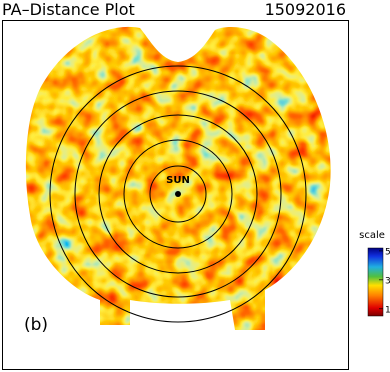 The height and width of the screenshot is (372, 390). I want to click on sun-label: SUN, so click(178, 180).